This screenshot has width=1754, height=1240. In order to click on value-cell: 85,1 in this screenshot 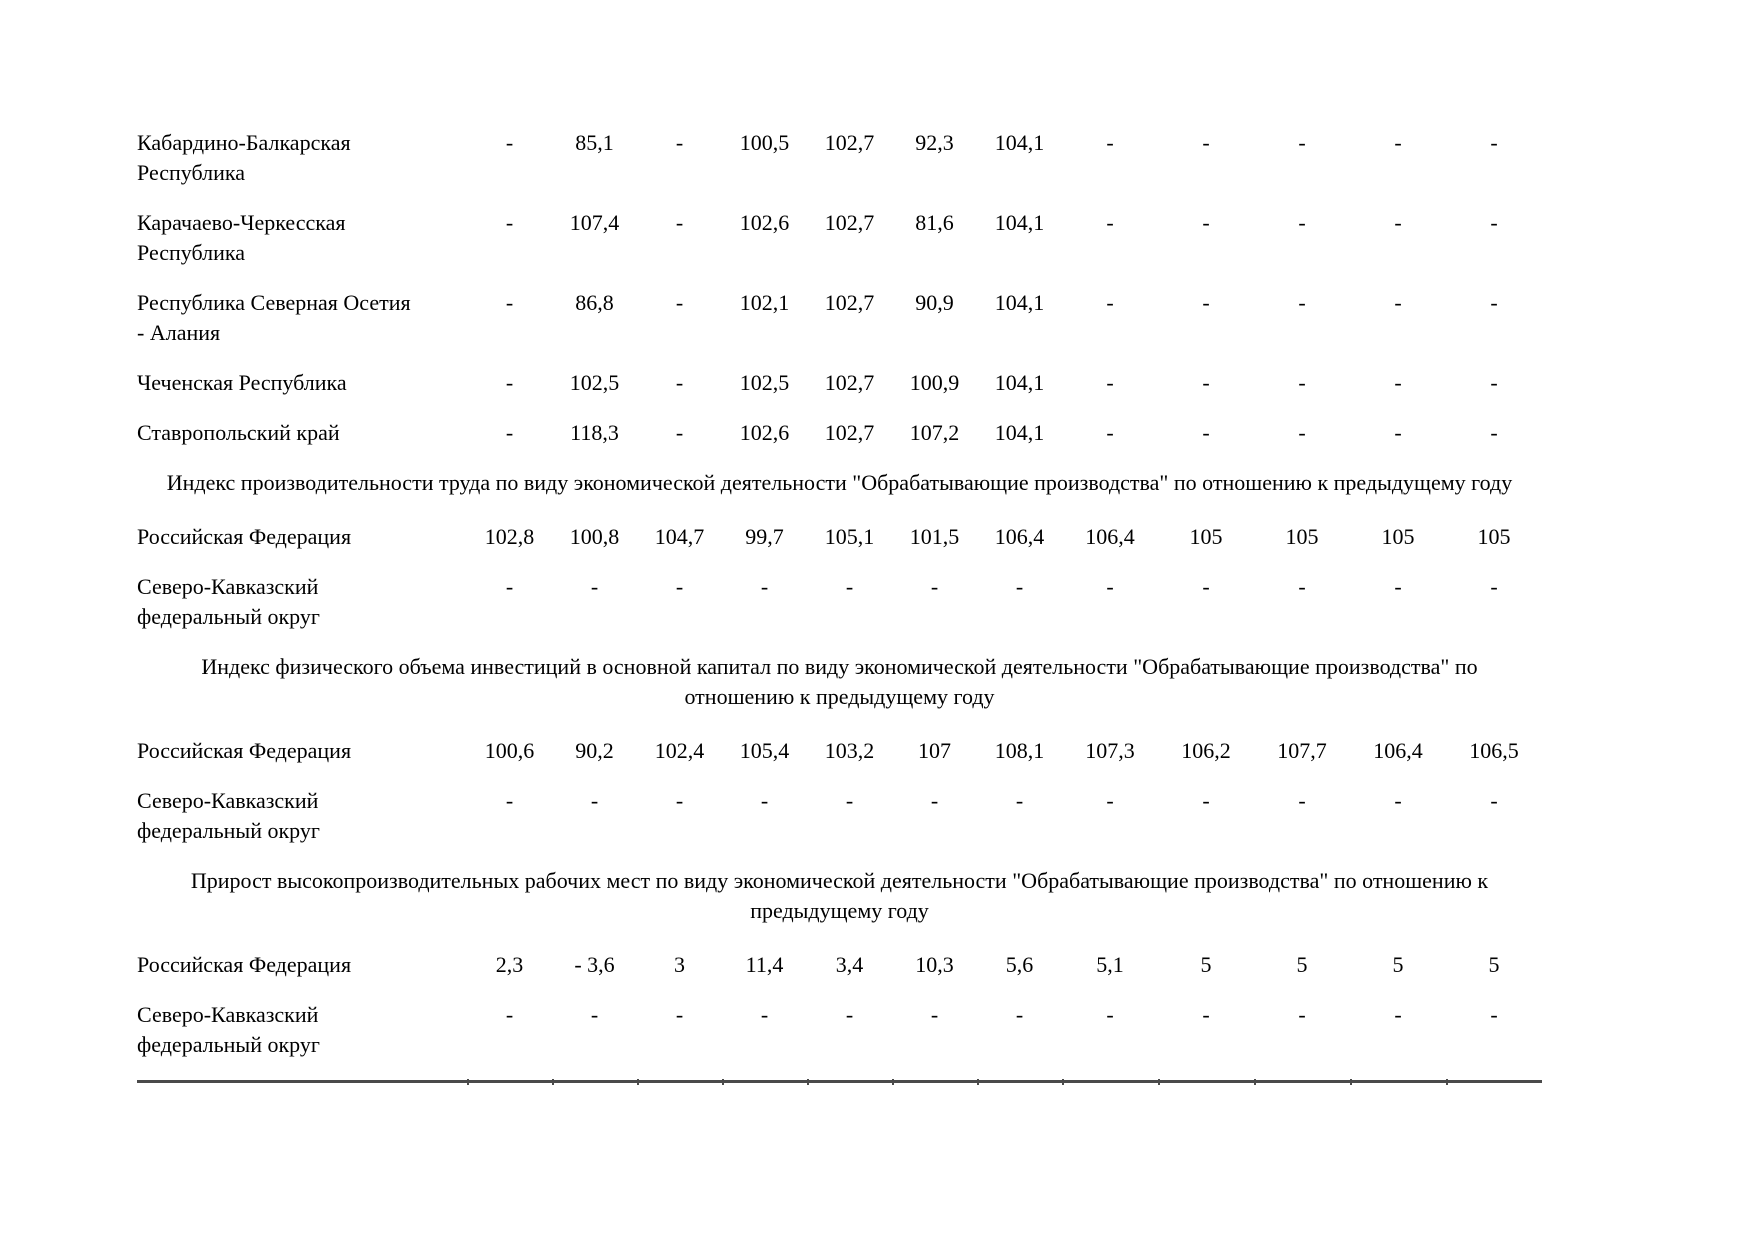, I will do `click(594, 142)`.